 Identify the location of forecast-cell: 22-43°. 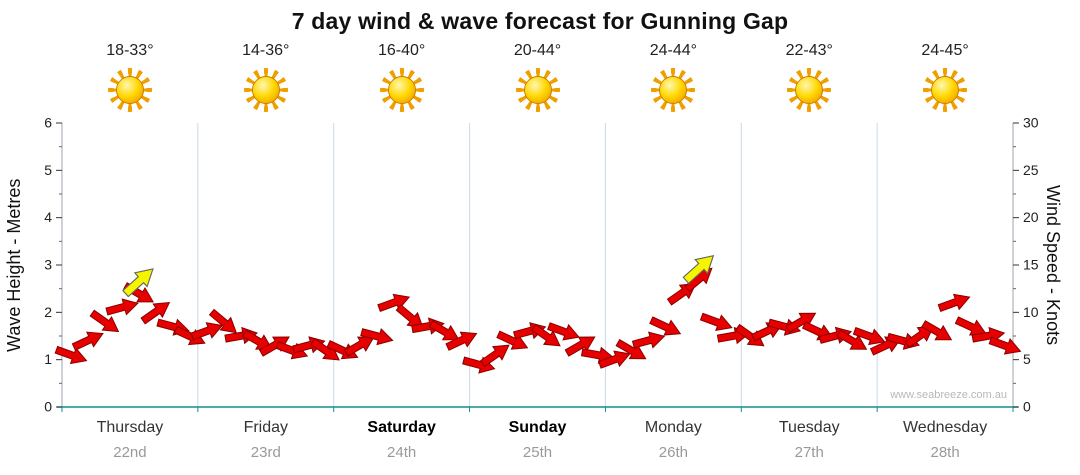
(809, 77).